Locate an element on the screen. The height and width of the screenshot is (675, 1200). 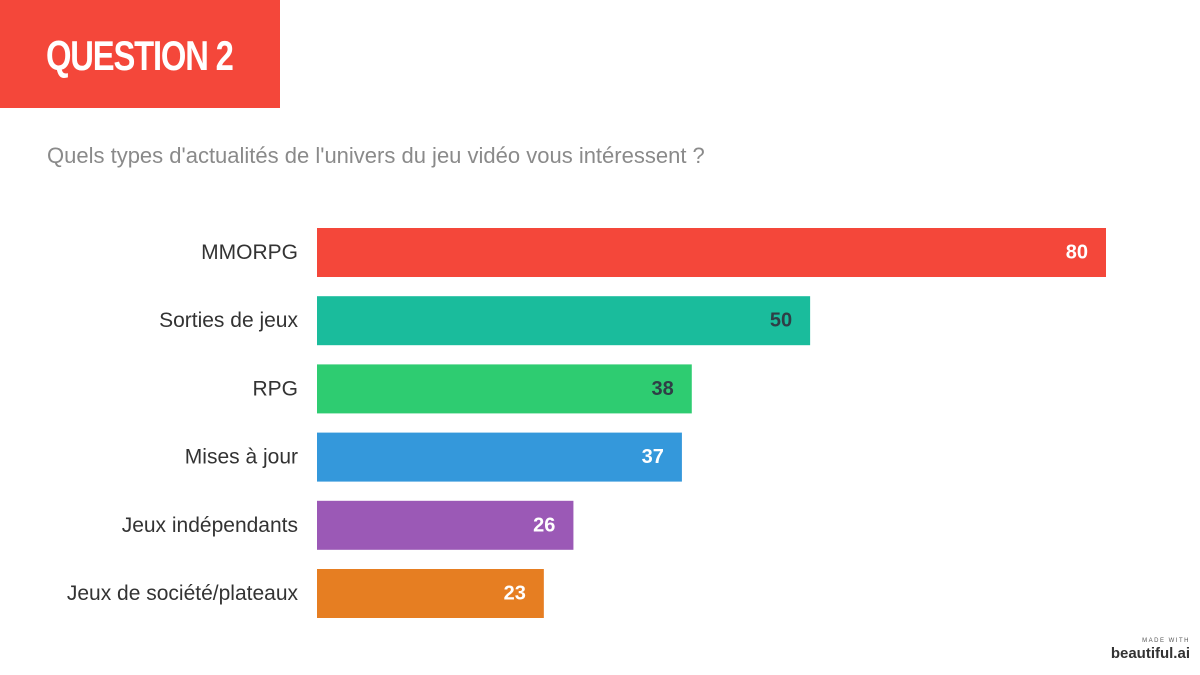
category-label: MMORPG is located at coordinates (249, 252).